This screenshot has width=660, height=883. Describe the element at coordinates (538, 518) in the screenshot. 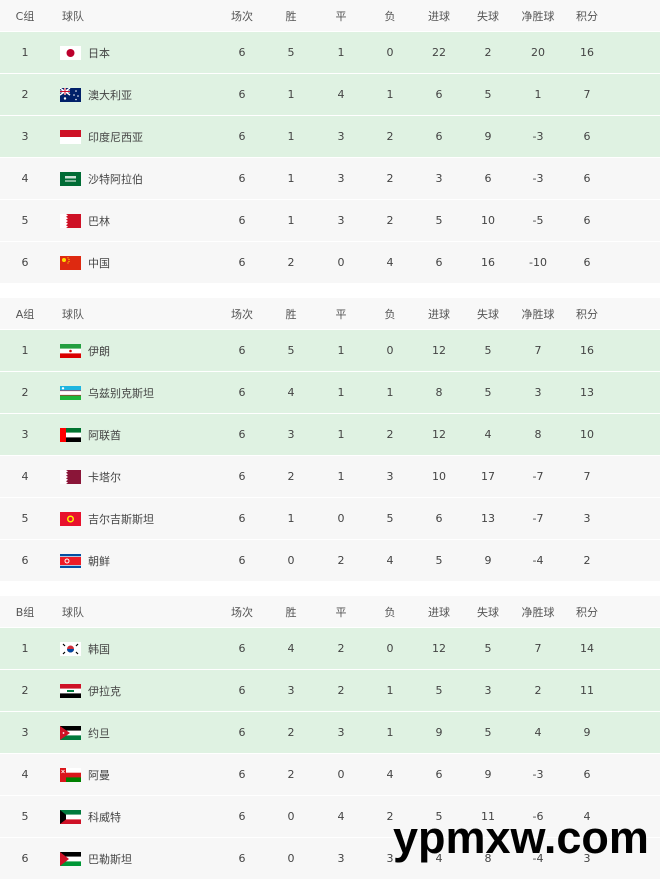

I see `goal-diff: -7` at that location.